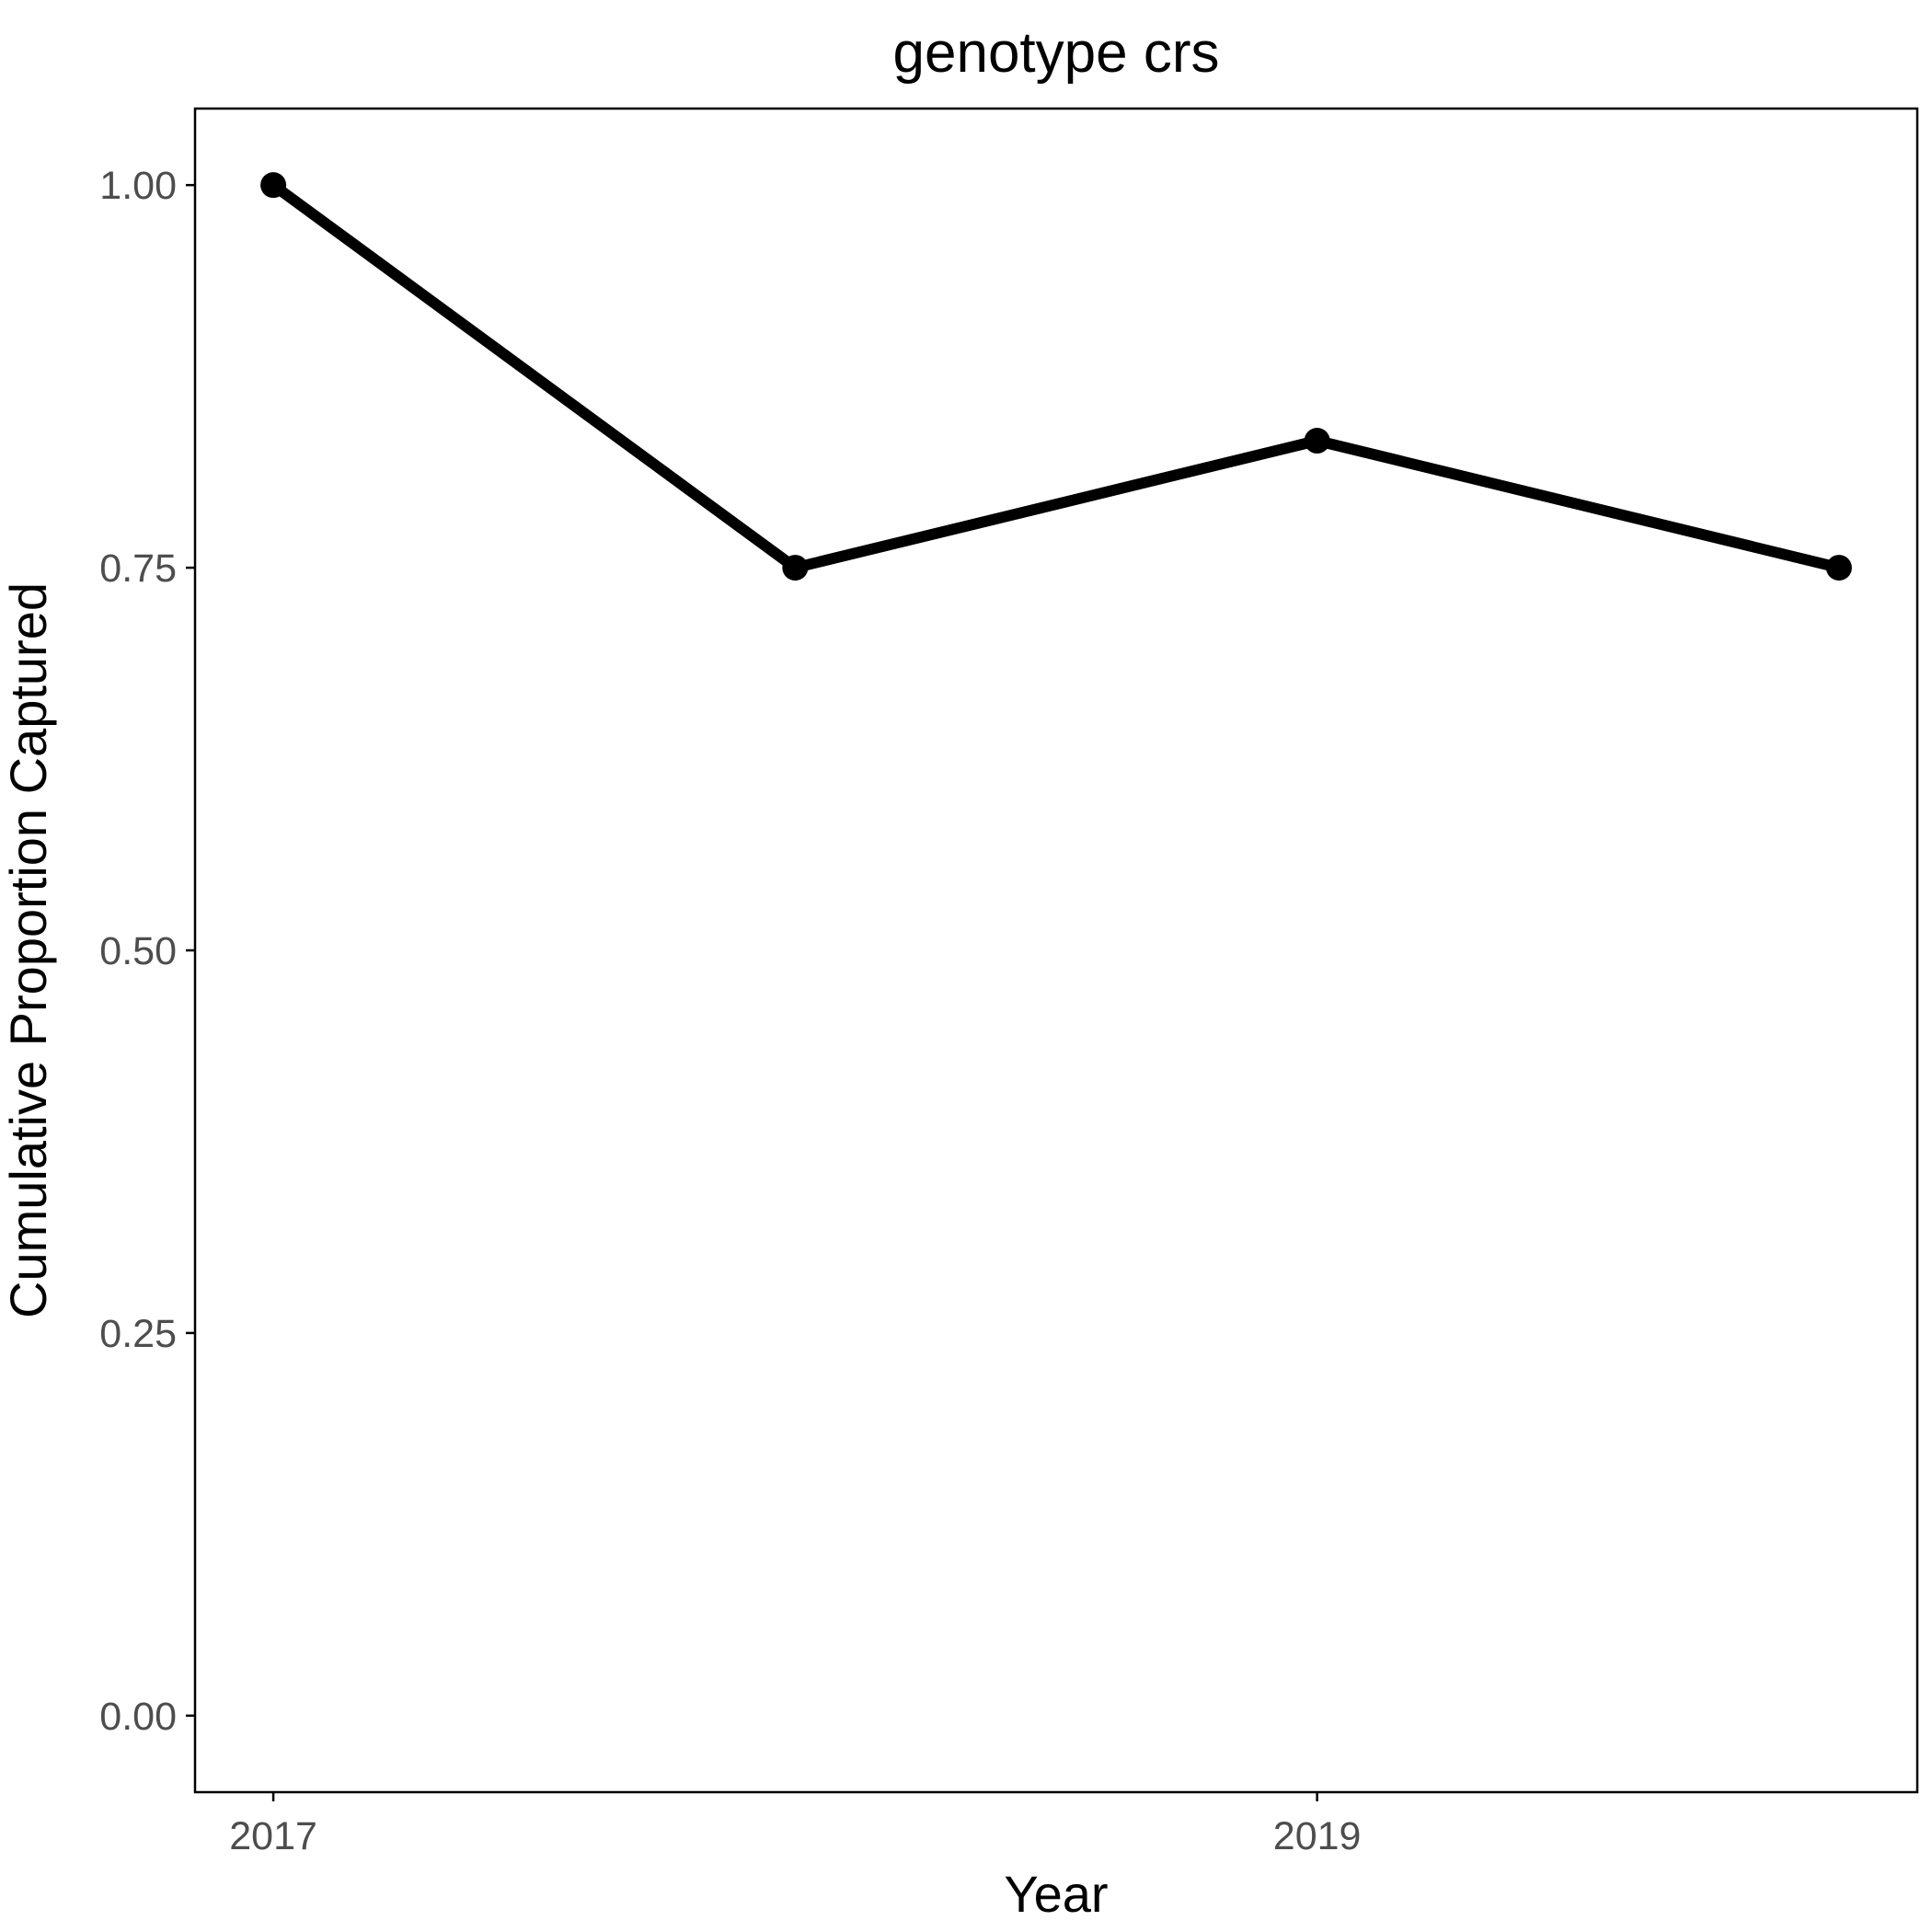 Image resolution: width=1932 pixels, height=1932 pixels. What do you see at coordinates (138, 186) in the screenshot?
I see `y-tick-label: 1.00` at bounding box center [138, 186].